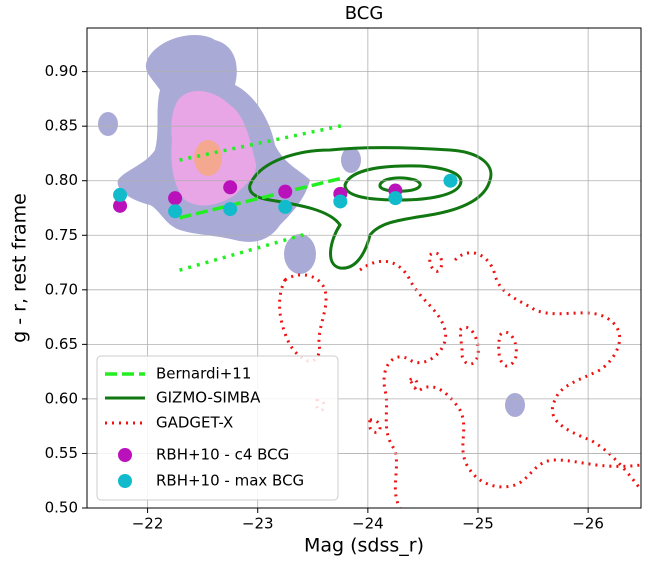  I want to click on y-tick-label: 0.75, so click(61, 235).